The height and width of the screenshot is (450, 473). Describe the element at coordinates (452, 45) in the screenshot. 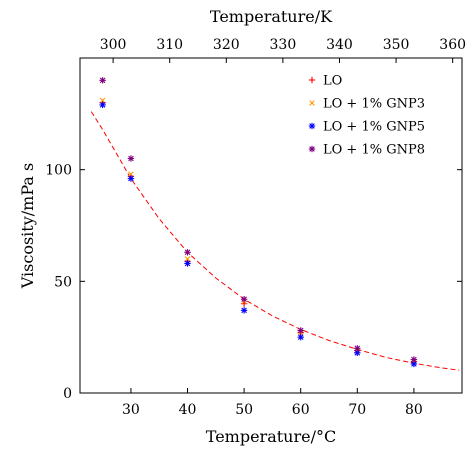

I see `top-tick-label: 360` at that location.